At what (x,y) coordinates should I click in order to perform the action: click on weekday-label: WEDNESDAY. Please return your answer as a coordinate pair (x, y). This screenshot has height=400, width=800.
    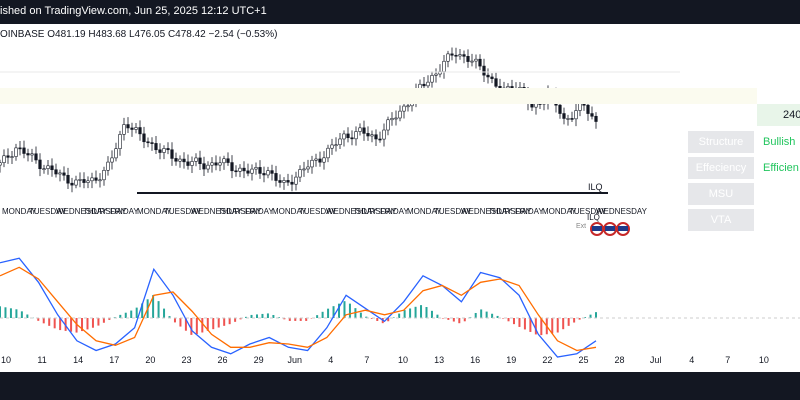
    Looking at the image, I should click on (82, 211).